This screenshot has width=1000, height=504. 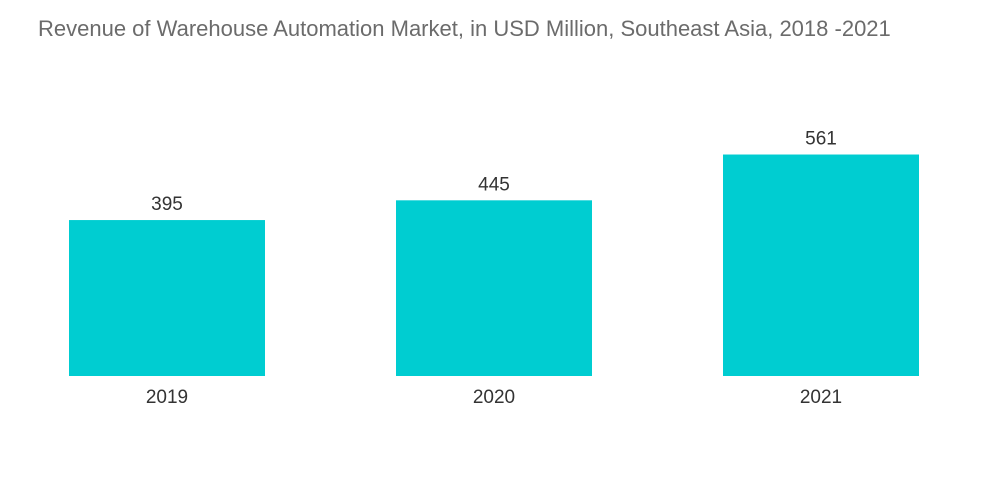 I want to click on x-tick-labels-layer: 2019 2020 2021, so click(x=494, y=397).